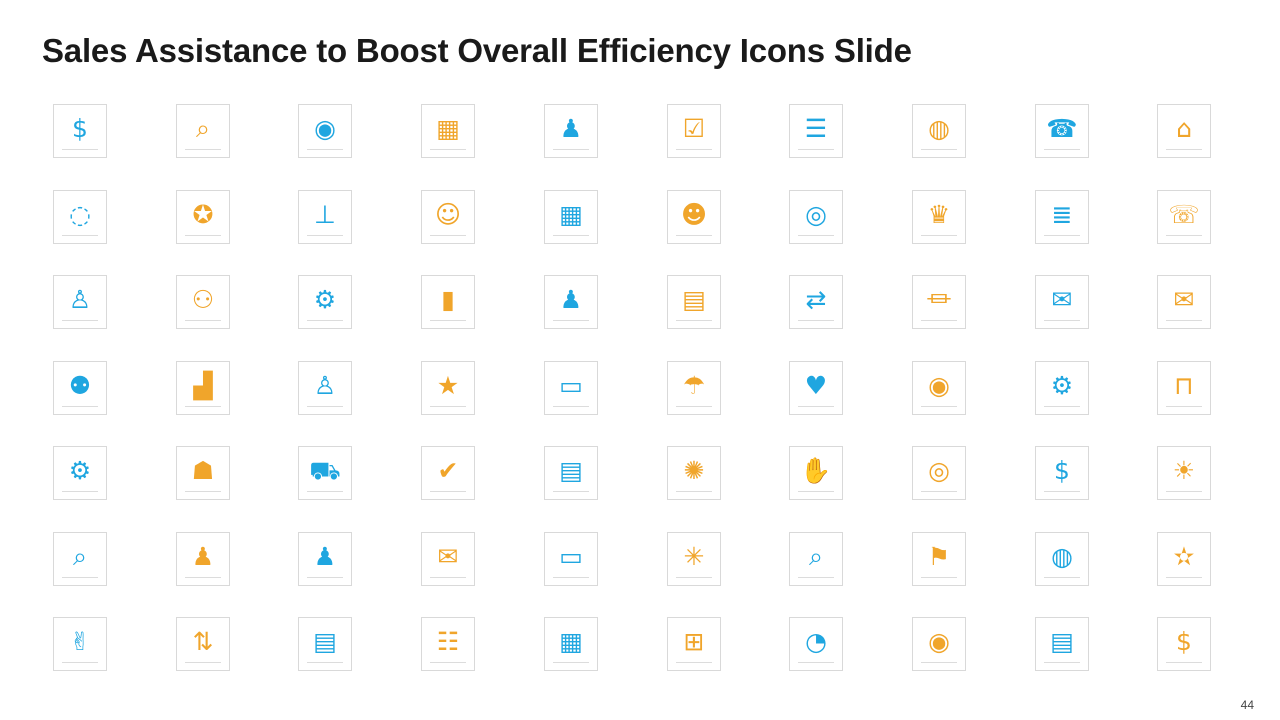  Describe the element at coordinates (816, 388) in the screenshot. I see `icon-tile: ♥` at that location.